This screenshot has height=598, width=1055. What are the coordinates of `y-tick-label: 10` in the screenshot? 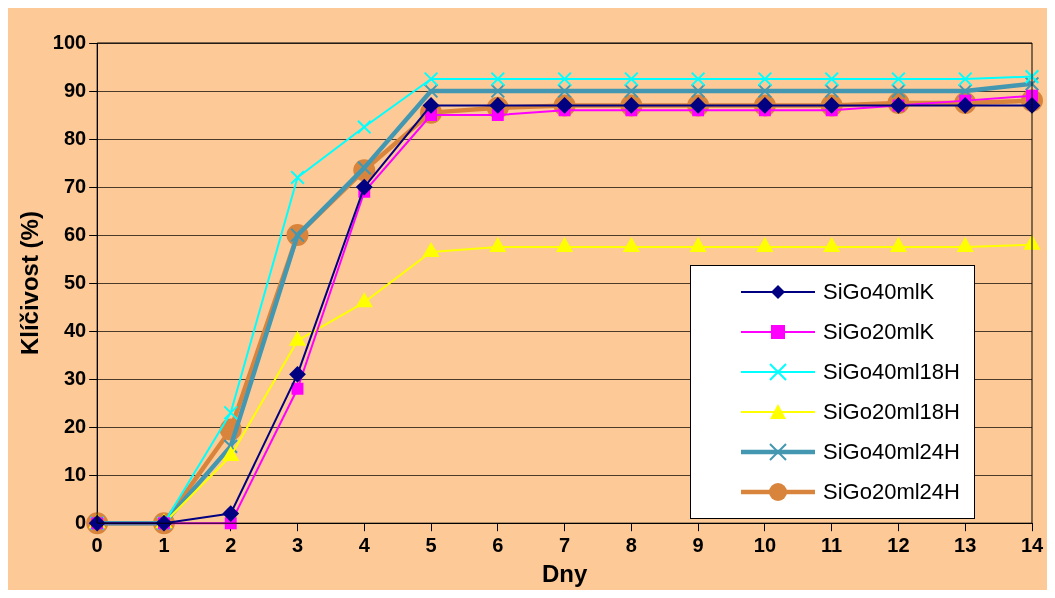 It's located at (75, 473).